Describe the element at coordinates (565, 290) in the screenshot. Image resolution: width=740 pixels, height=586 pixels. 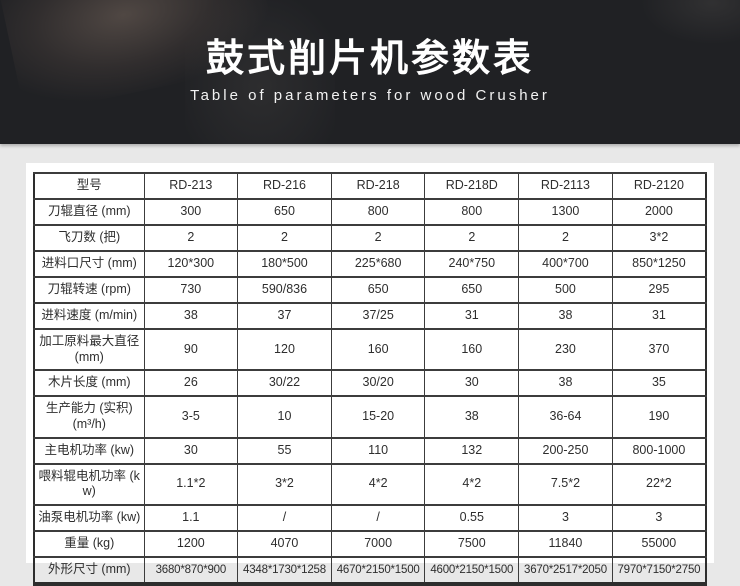
I see `value-cell: 500` at that location.